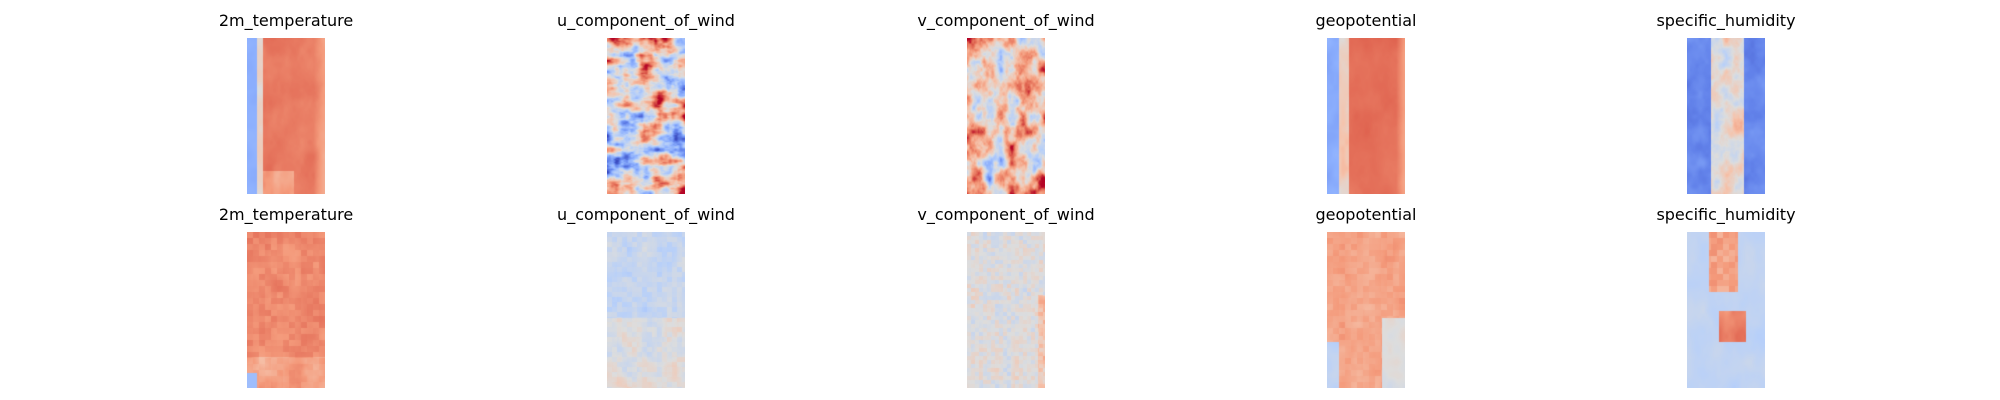 Image resolution: width=2000 pixels, height=400 pixels. I want to click on panel-specific-humidity-row1: specific_humidity, so click(1726, 103).